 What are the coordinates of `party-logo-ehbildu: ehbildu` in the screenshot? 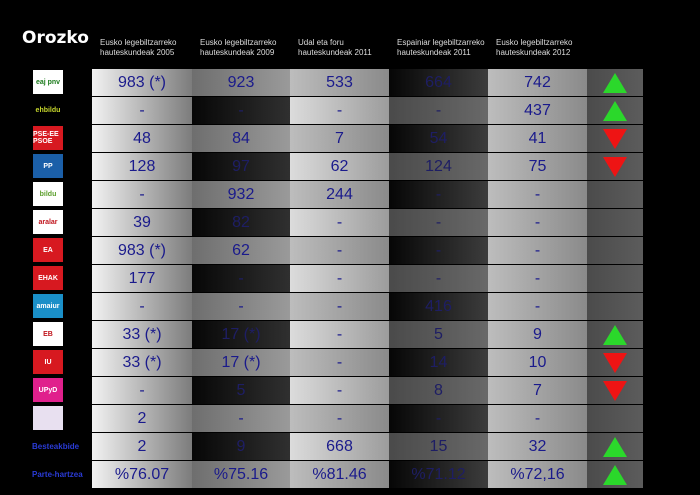 It's located at (48, 110).